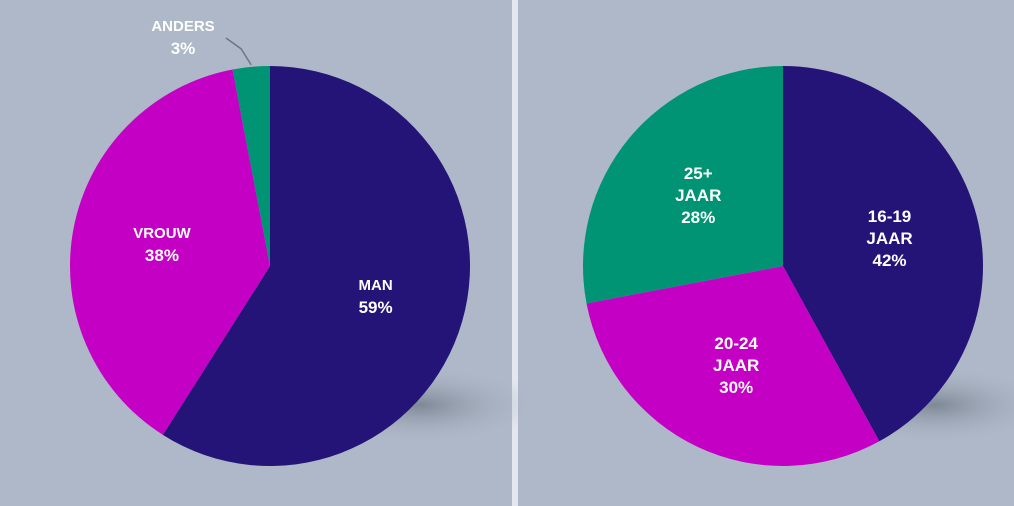 The image size is (1014, 506). What do you see at coordinates (698, 217) in the screenshot?
I see `value-label: 28%` at bounding box center [698, 217].